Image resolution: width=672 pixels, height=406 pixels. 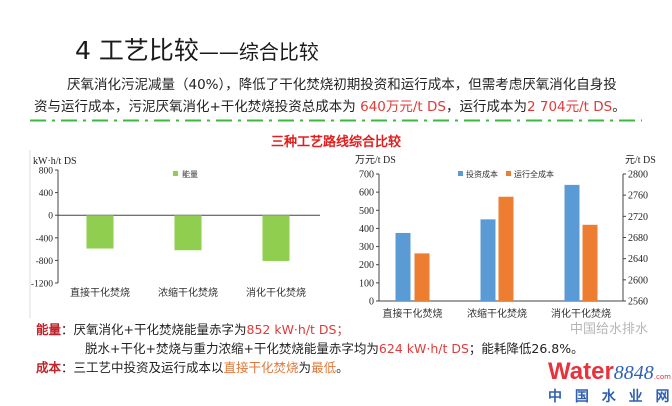 What do you see at coordinates (638, 280) in the screenshot?
I see `y-tick-label-right: 2600` at bounding box center [638, 280].